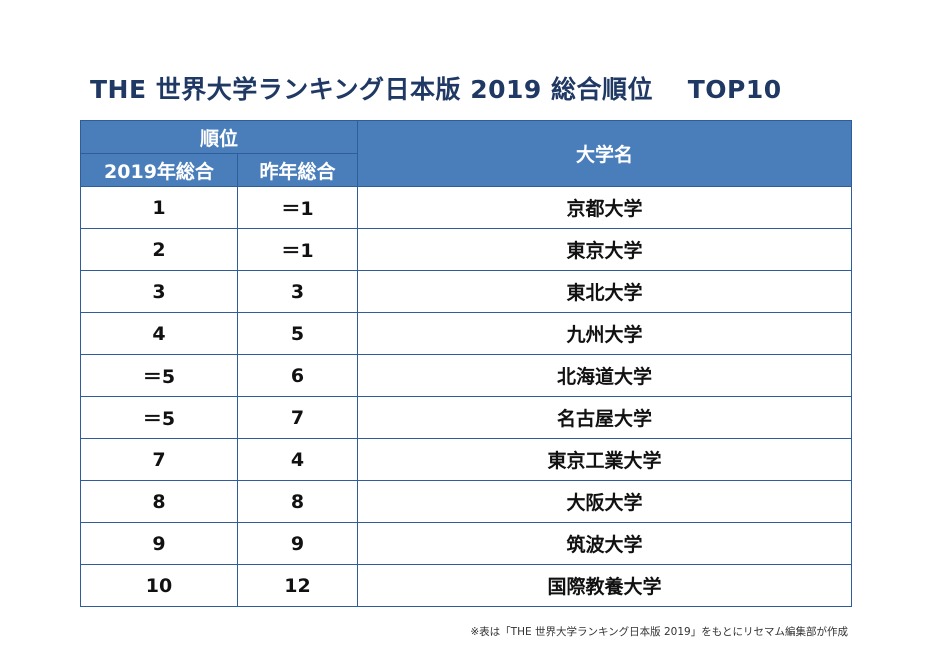 This screenshot has height=663, width=936. I want to click on header-rank-2019: 2019年総合, so click(159, 170).